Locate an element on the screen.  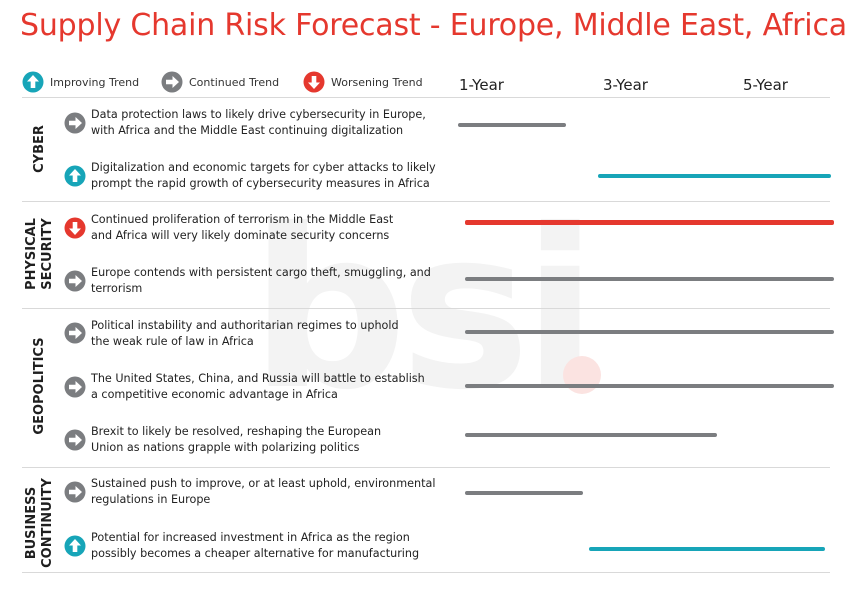
legend-label: Worsening Trend is located at coordinates (377, 82).